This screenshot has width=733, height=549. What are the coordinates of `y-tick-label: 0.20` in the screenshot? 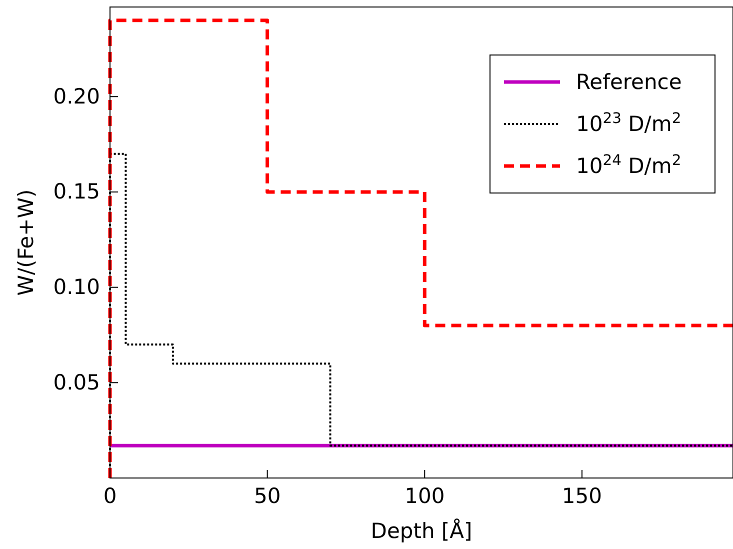 It's located at (76, 96).